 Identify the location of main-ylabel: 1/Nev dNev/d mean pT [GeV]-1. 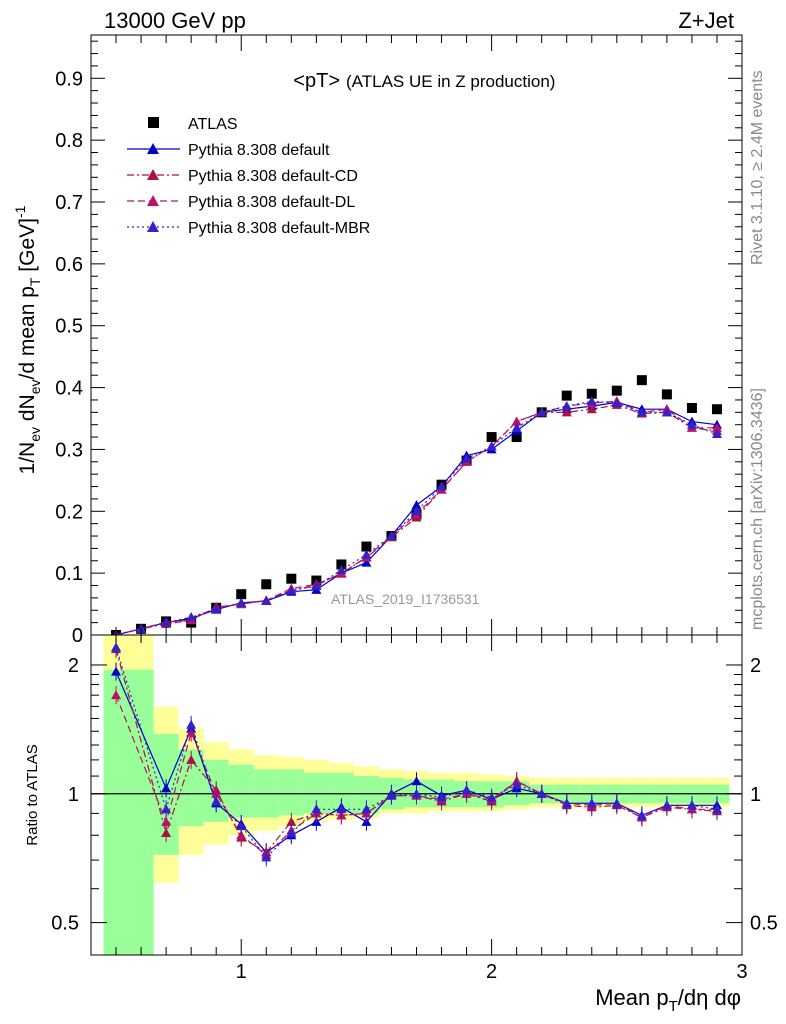
(27, 339).